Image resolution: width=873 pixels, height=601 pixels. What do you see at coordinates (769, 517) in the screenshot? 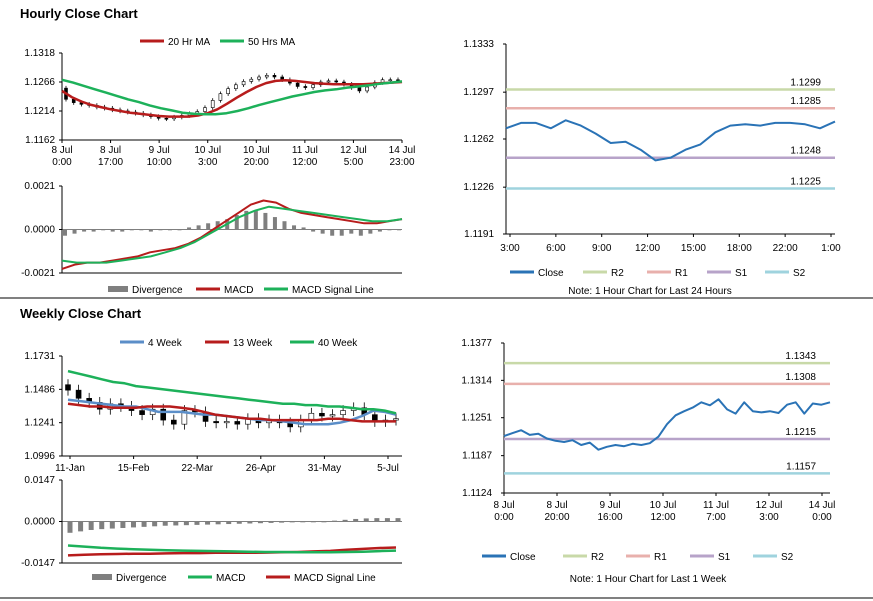
I see `weekly-line-xtick-time: 3:00` at bounding box center [769, 517].